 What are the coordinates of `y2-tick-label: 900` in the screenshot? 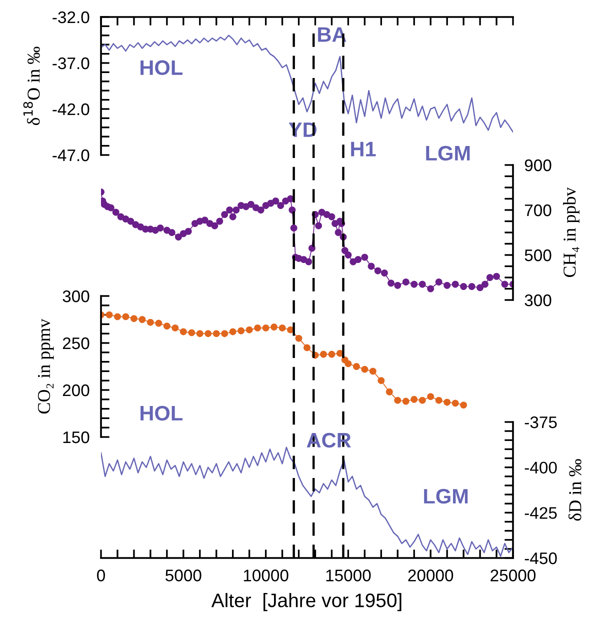 It's located at (538, 165).